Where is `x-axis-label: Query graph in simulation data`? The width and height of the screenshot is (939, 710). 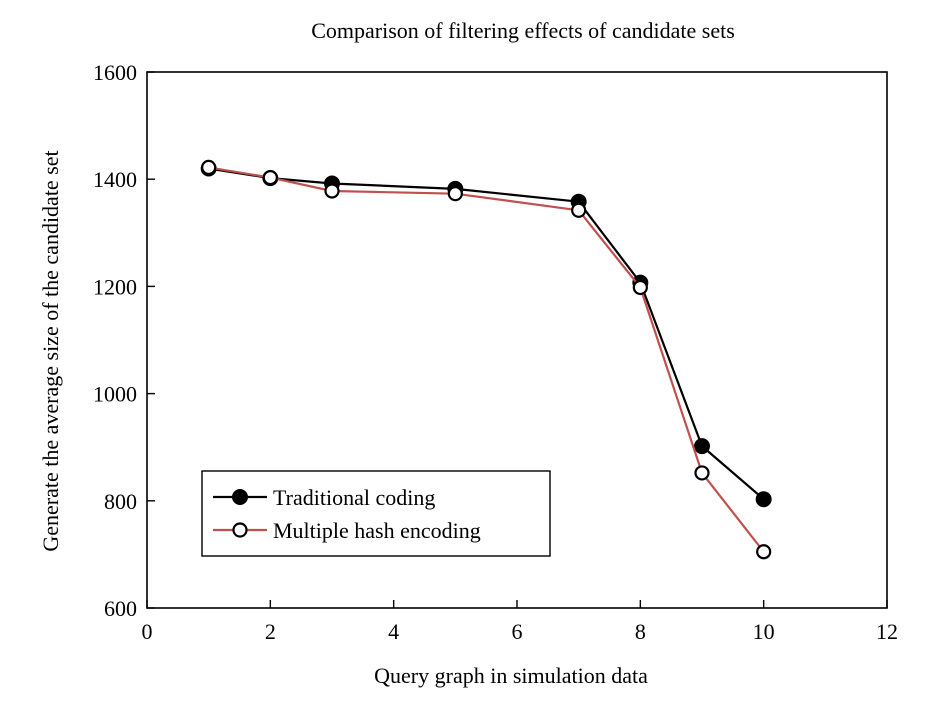 x-axis-label: Query graph in simulation data is located at coordinates (511, 675).